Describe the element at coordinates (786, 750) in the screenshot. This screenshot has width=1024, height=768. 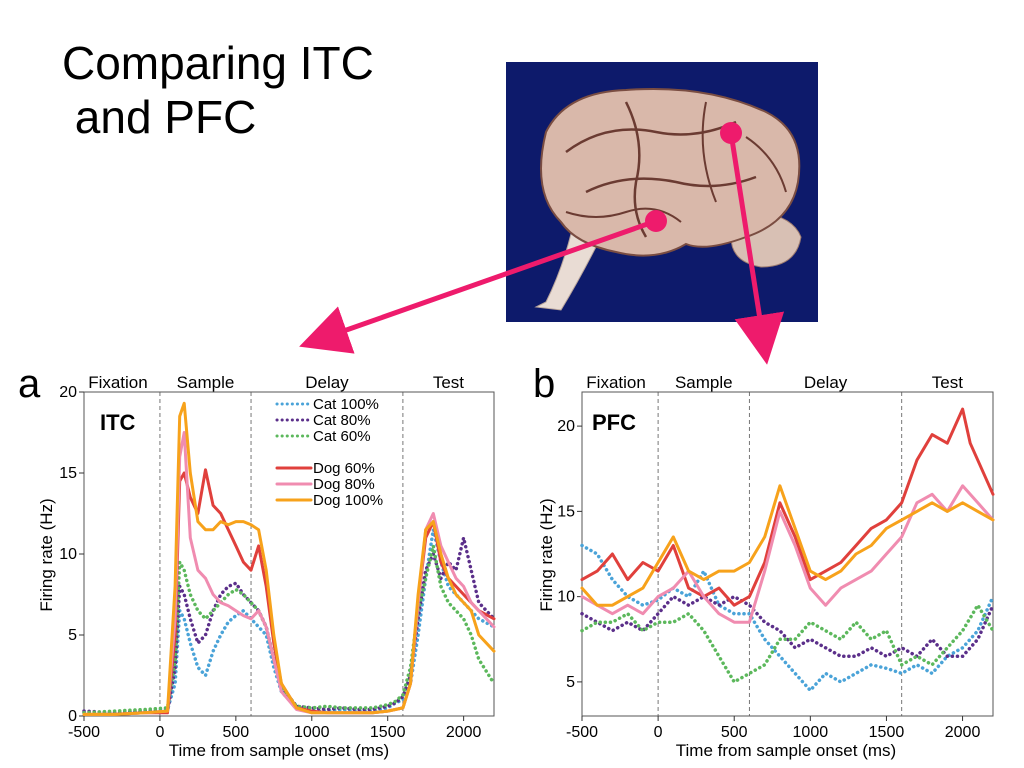
I see `panel-b-xlabel: Time from sample onset (ms)` at that location.